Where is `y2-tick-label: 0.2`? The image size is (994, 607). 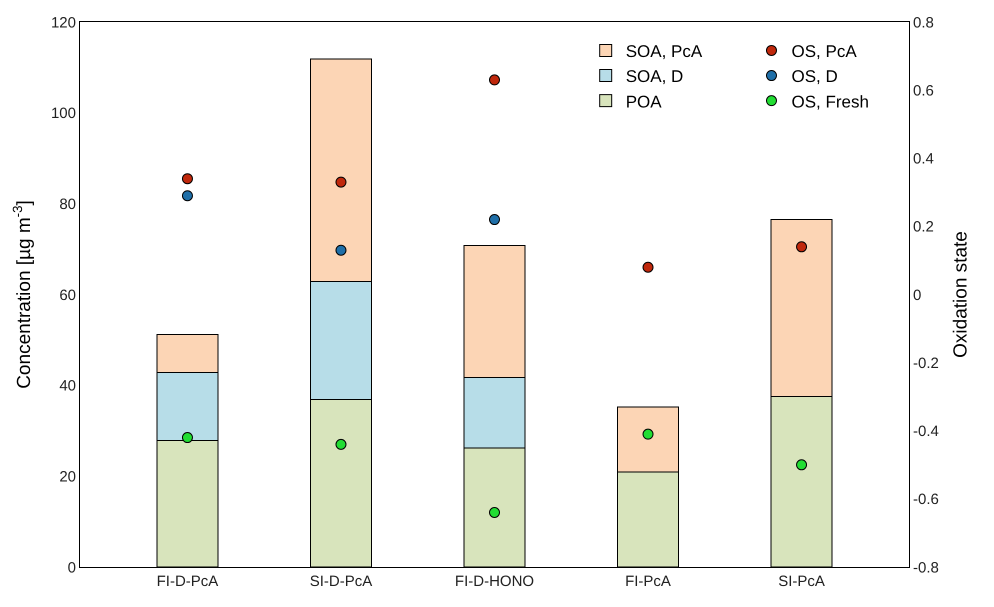
y2-tick-label: 0.2 is located at coordinates (923, 227).